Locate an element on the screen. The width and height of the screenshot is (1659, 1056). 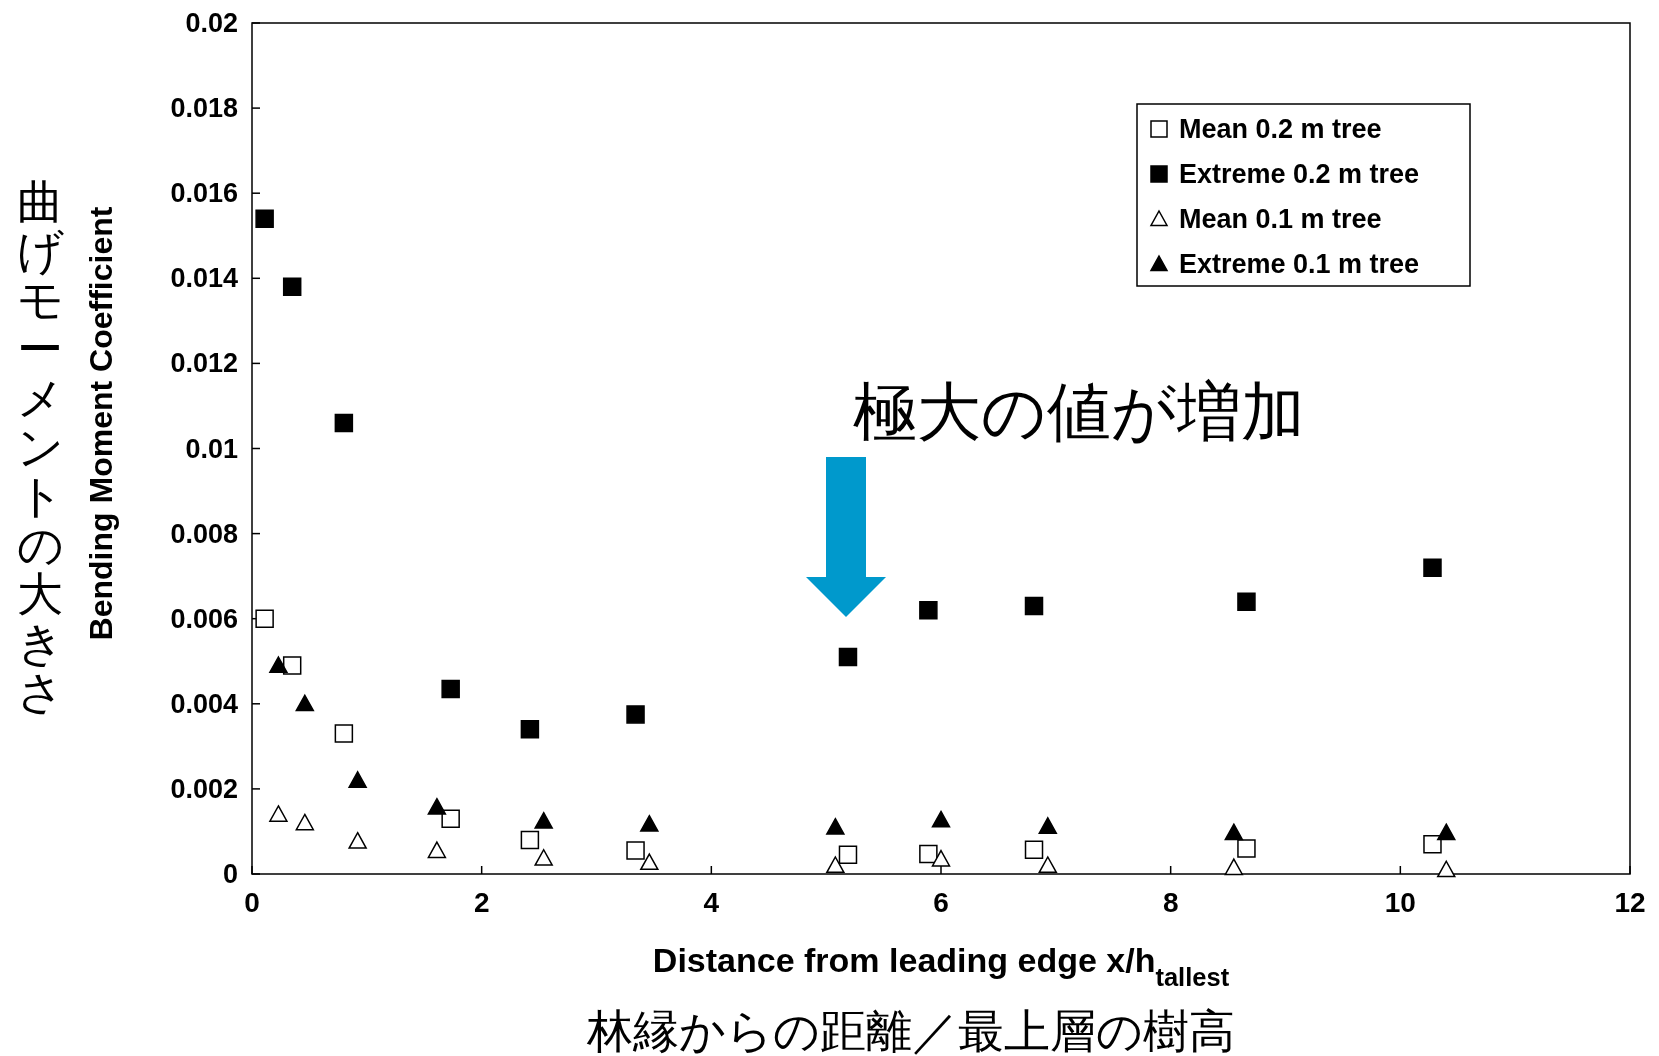
y-tick-label: 0.002 is located at coordinates (204, 788).